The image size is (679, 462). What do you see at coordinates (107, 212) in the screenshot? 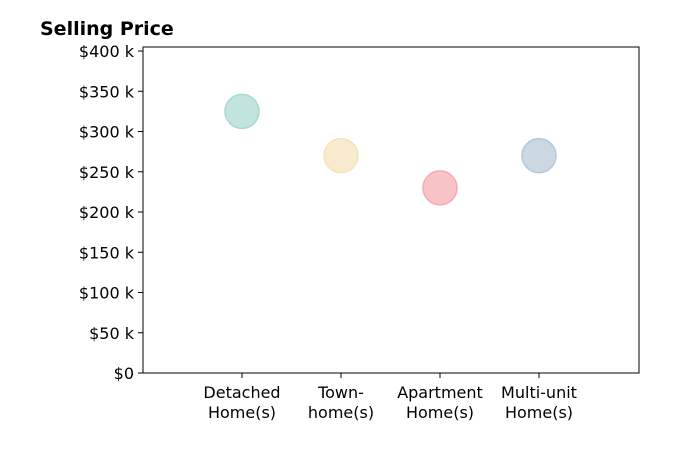
I see `y-tick-label: $200 k` at bounding box center [107, 212].